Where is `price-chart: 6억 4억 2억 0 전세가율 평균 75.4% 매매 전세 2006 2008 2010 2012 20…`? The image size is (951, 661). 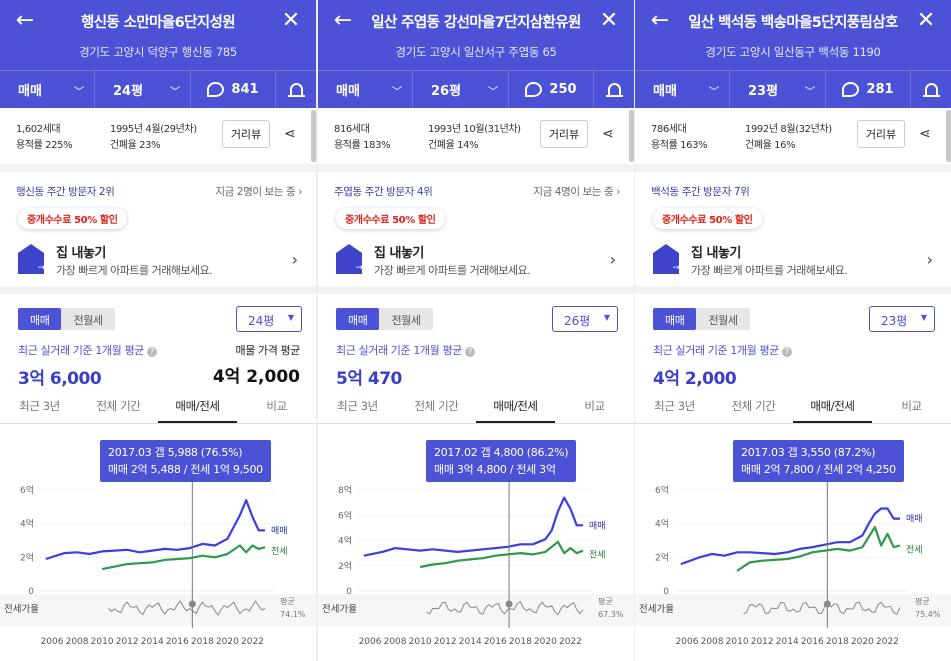
price-chart: 6억 4억 2억 0 전세가율 평균 75.4% 매매 전세 2006 2008 2010 2012 20… is located at coordinates (793, 549).